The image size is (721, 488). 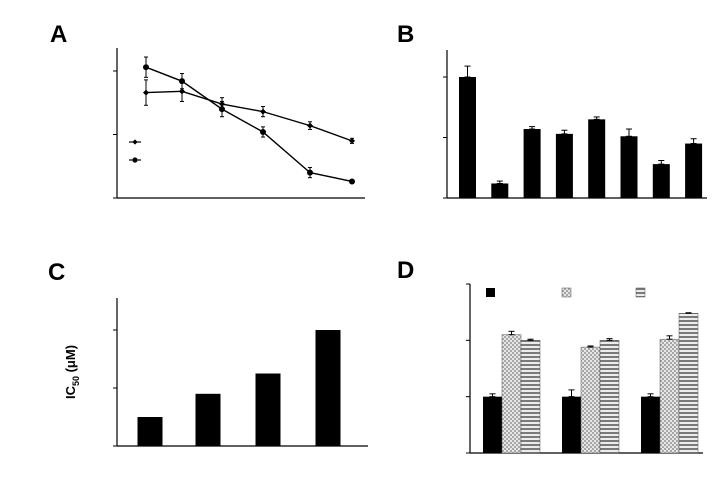 I want to click on panel-d, so click(x=584, y=368).